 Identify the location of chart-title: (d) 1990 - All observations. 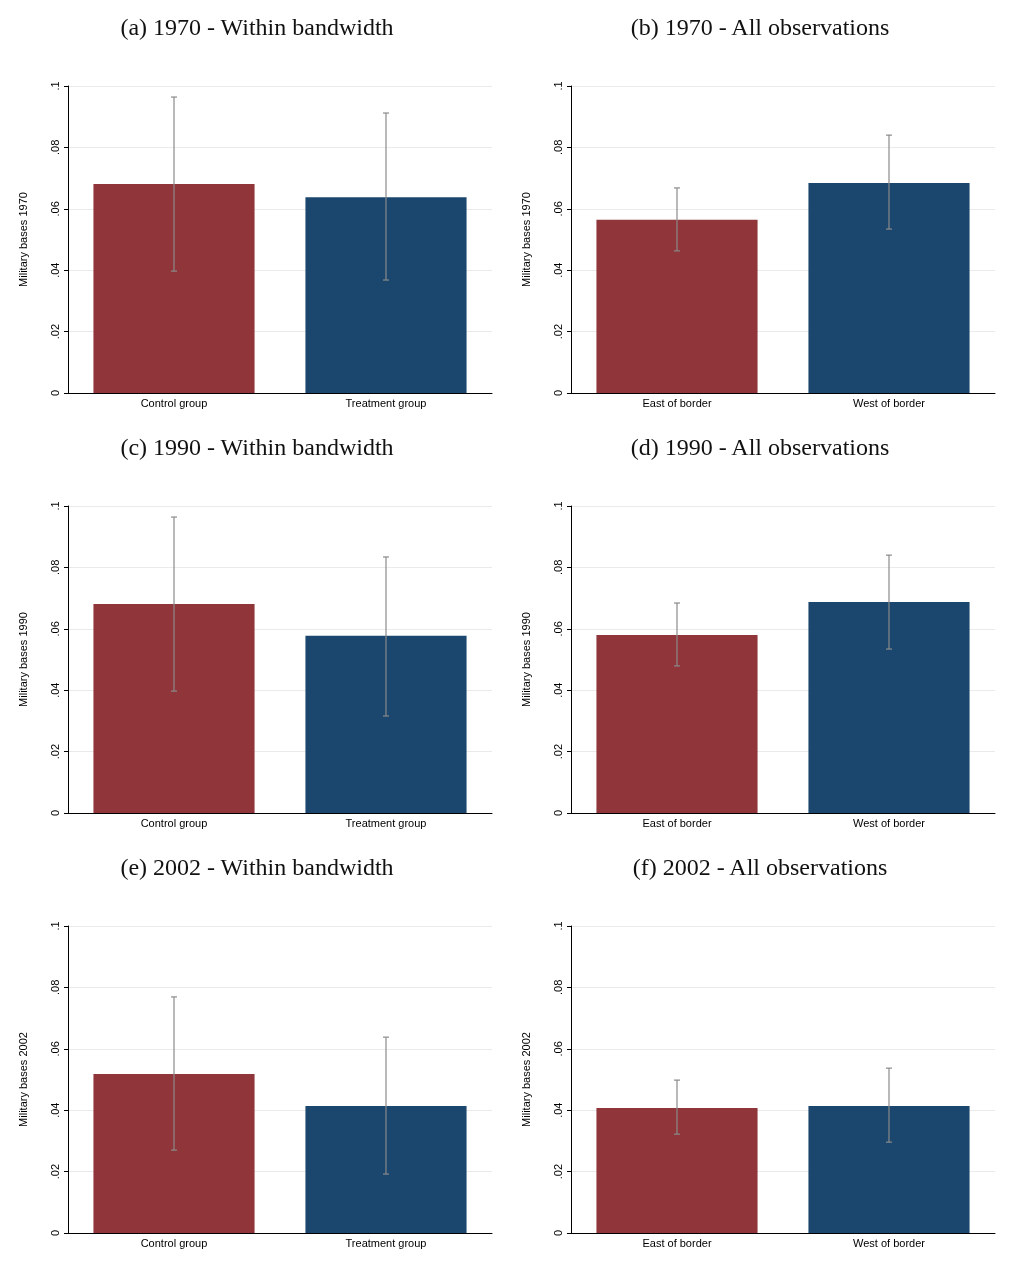
(760, 447).